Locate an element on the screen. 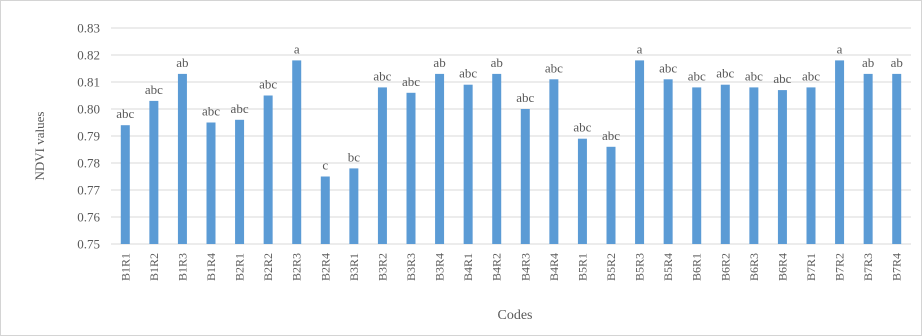  x-tick-label: B7R4 is located at coordinates (897, 267).